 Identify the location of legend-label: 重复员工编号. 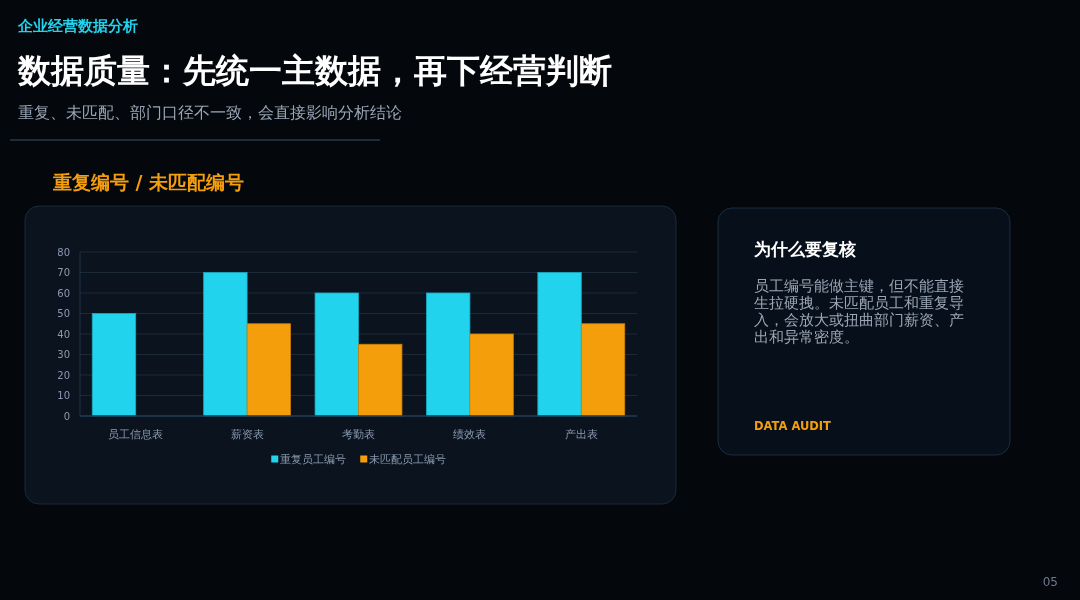
(313, 458).